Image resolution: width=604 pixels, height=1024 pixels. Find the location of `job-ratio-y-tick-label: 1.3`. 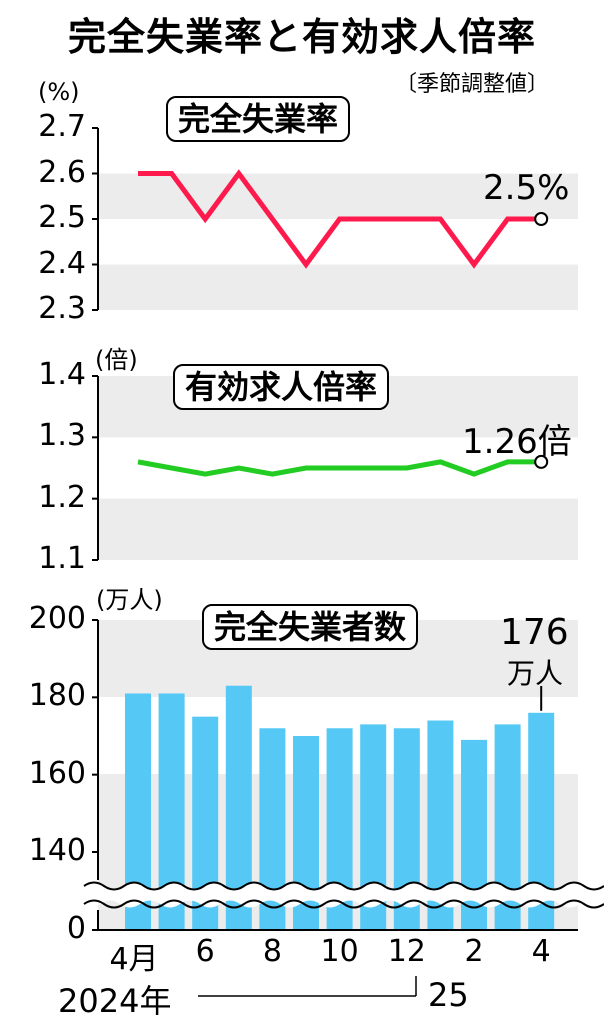

job-ratio-y-tick-label: 1.3 is located at coordinates (62, 436).